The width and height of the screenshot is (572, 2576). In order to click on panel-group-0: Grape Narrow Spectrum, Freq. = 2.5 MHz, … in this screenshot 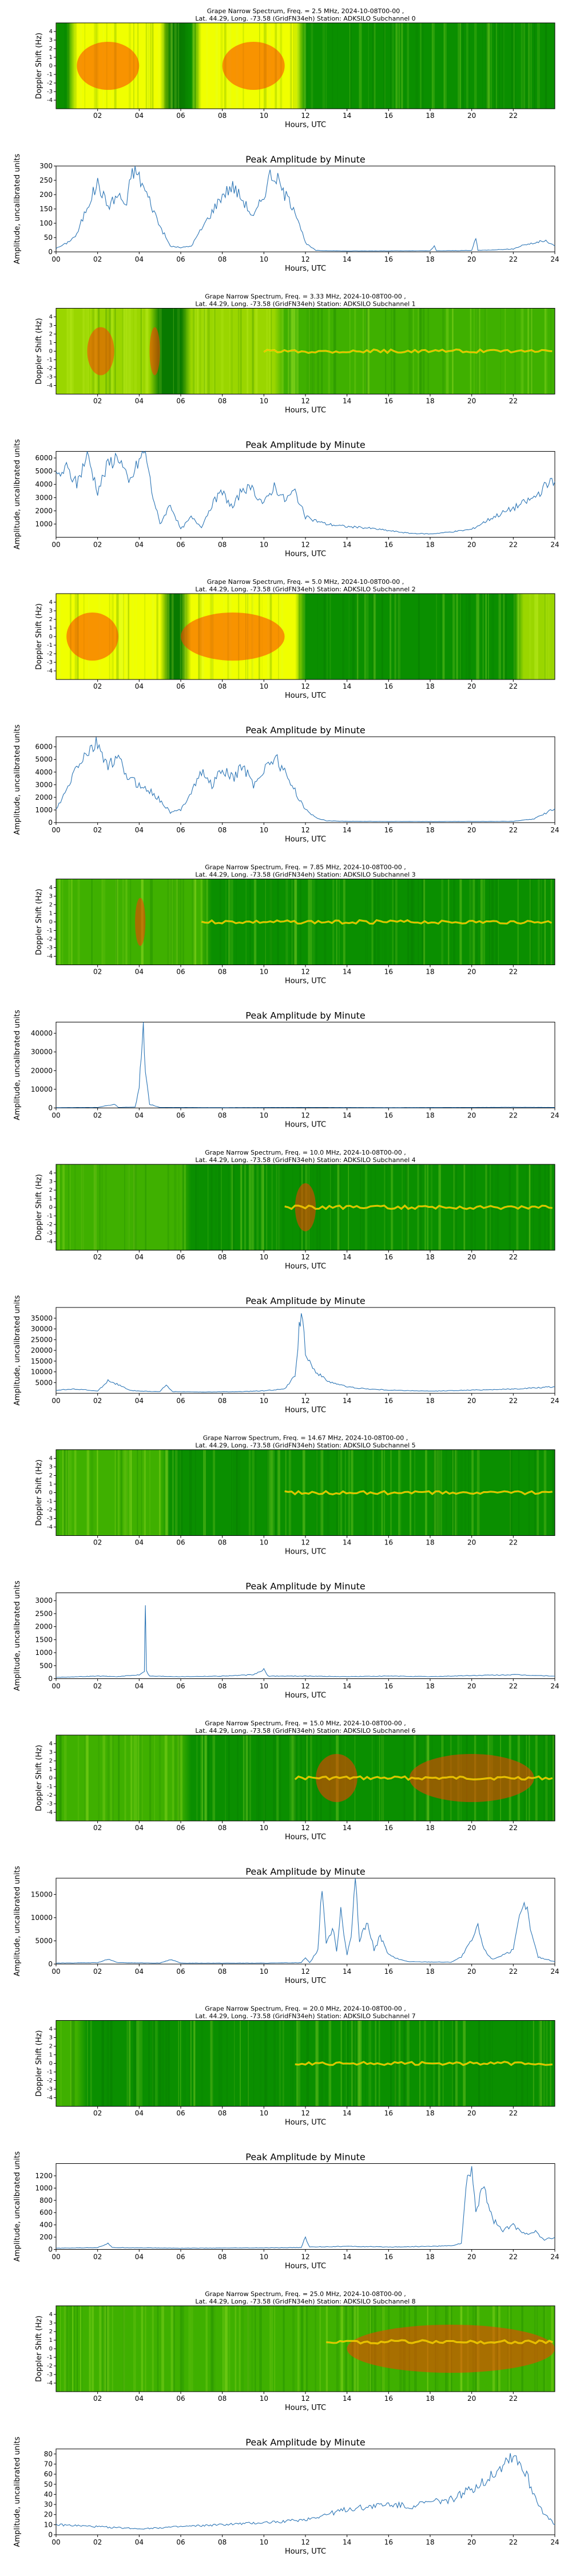, I will do `click(286, 140)`.